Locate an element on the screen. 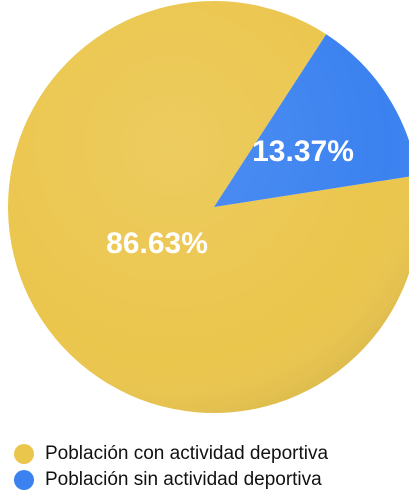  legend-label-con-actividad: Población con actividad deportiva is located at coordinates (187, 453).